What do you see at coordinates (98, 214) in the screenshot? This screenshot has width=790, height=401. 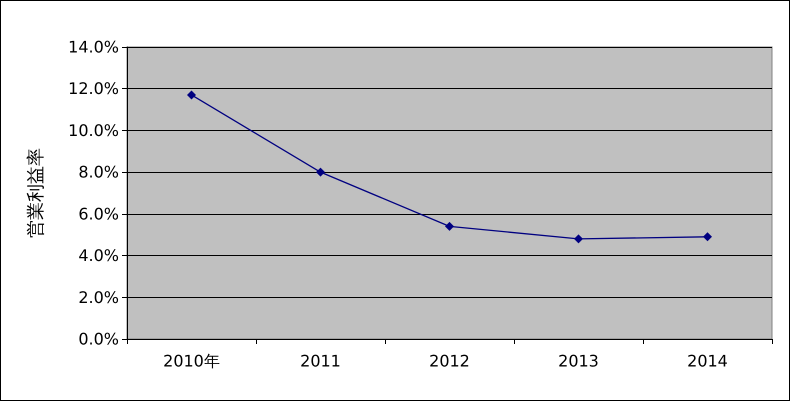 I see `y-tick-label: 6.0%` at bounding box center [98, 214].